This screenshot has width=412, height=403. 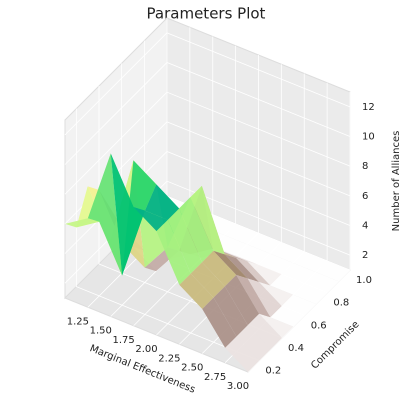 What do you see at coordinates (341, 303) in the screenshot?
I see `y-tick-label: 0.8` at bounding box center [341, 303].